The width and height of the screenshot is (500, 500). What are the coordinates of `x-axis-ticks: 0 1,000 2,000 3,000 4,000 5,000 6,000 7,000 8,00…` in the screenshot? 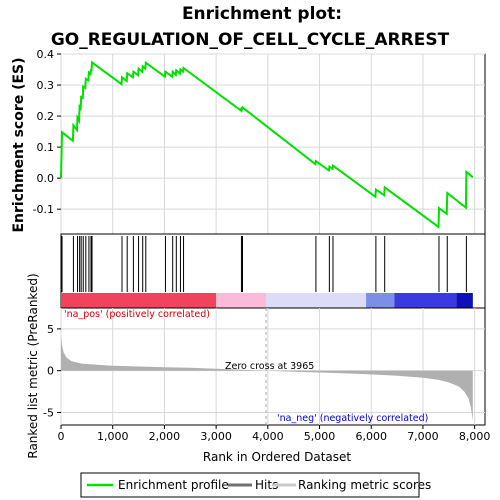 It's located at (274, 434).